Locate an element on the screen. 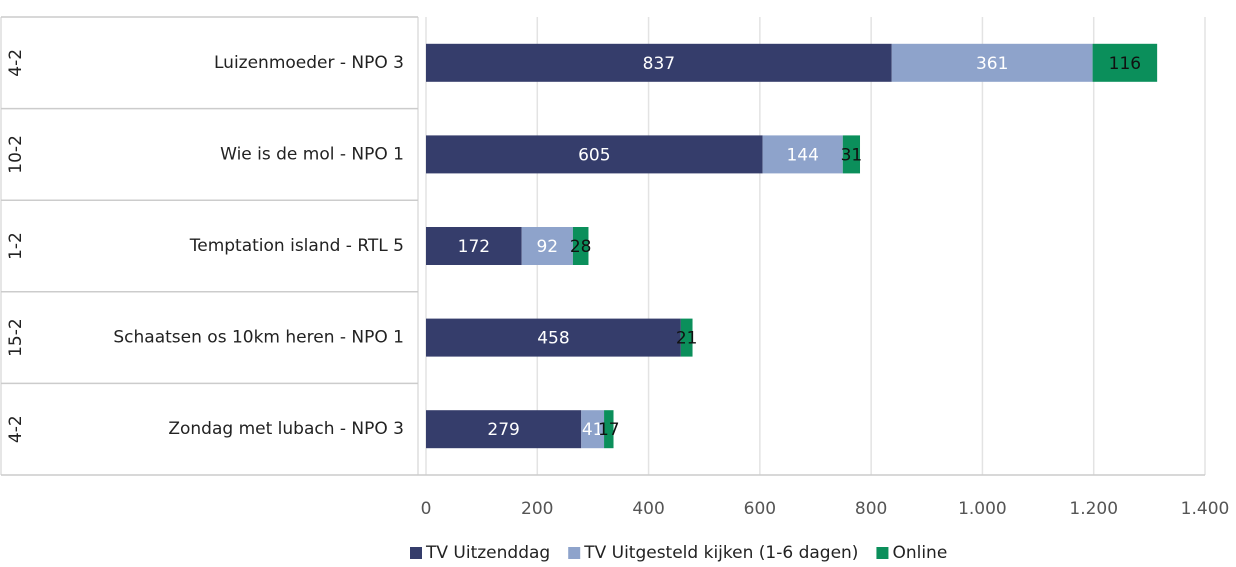 This screenshot has width=1236, height=567. data-label: 41 is located at coordinates (593, 430).